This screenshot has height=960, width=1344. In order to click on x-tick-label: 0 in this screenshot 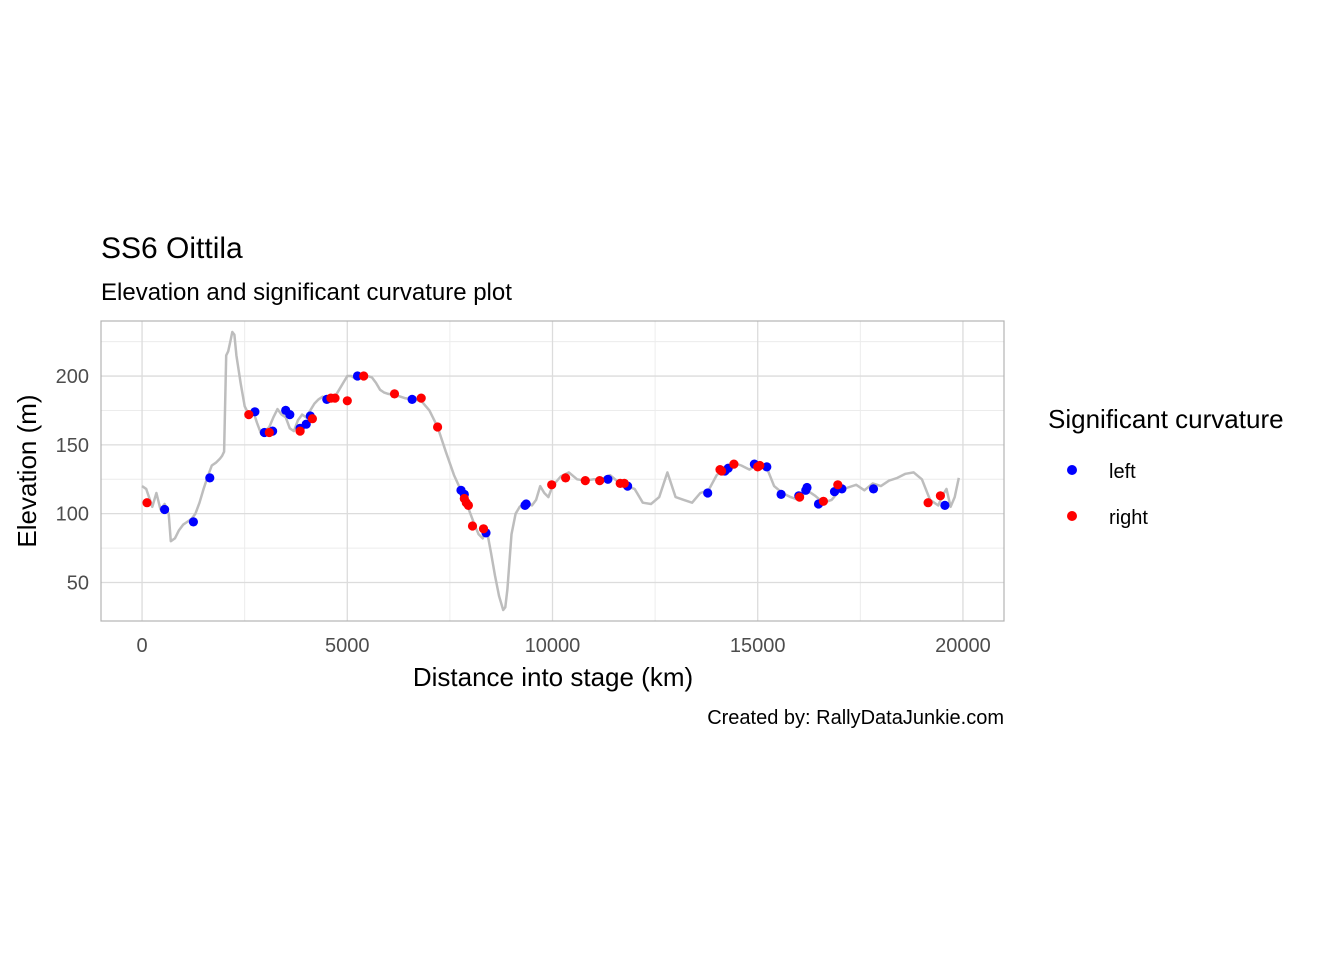, I will do `click(141, 646)`.